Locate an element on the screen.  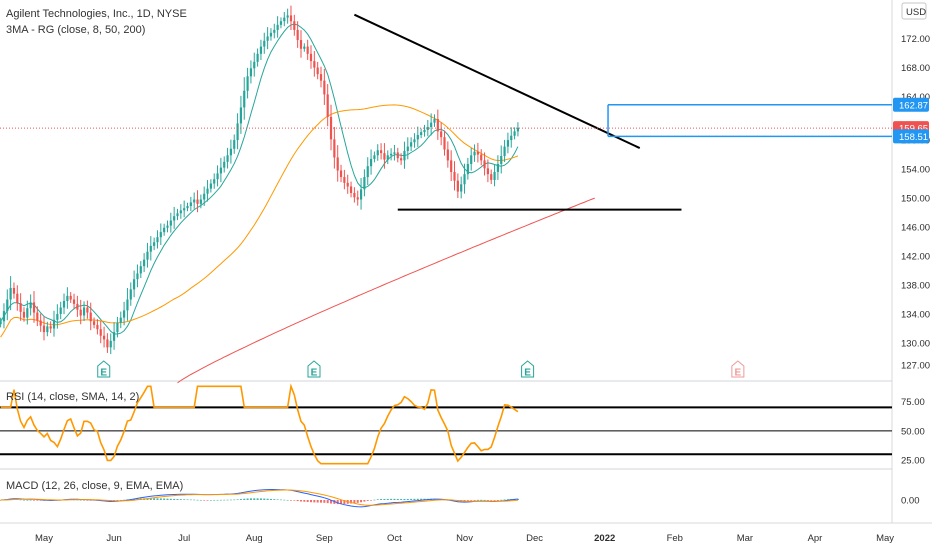
price-tick-label: 146.00 is located at coordinates (915, 228).